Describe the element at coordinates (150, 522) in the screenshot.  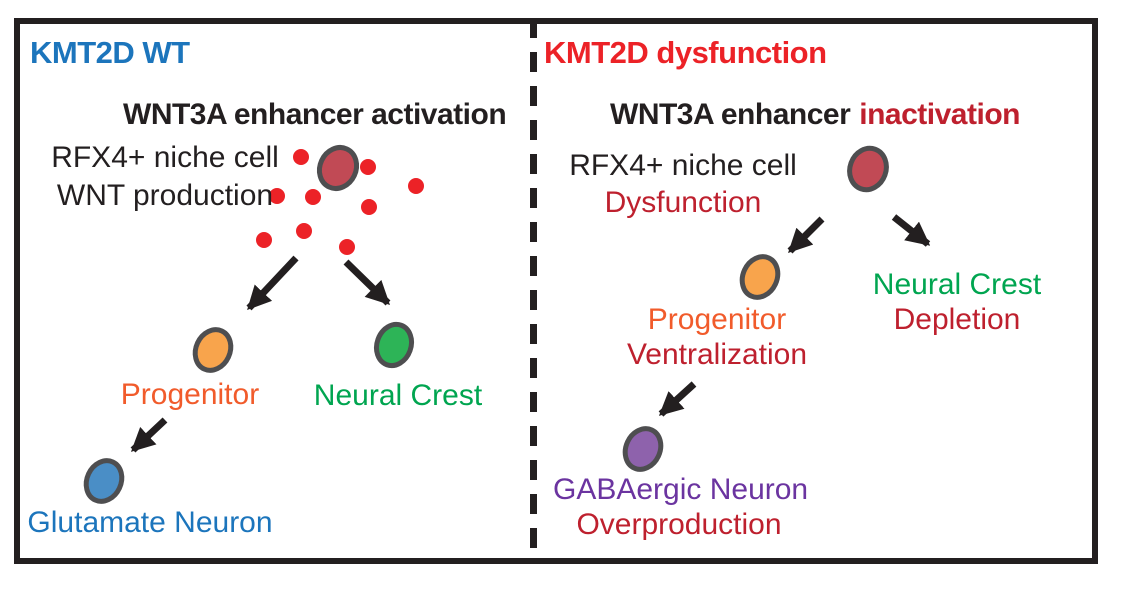
I see `left-glutamate-neuron-label: Glutamate Neuron` at that location.